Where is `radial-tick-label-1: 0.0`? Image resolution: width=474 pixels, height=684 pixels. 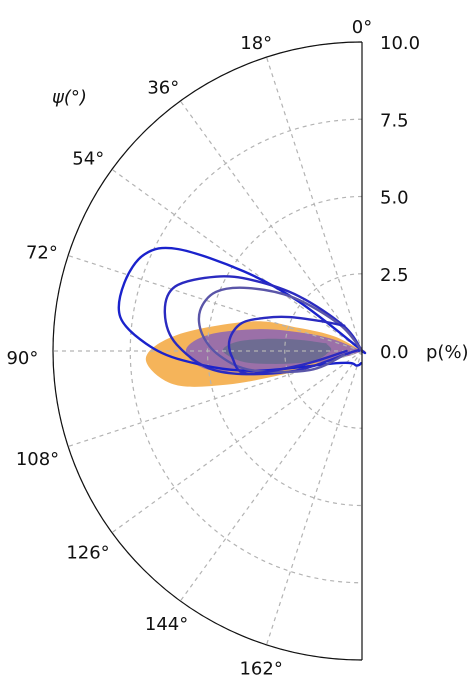
radial-tick-label-1: 0.0 is located at coordinates (394, 352).